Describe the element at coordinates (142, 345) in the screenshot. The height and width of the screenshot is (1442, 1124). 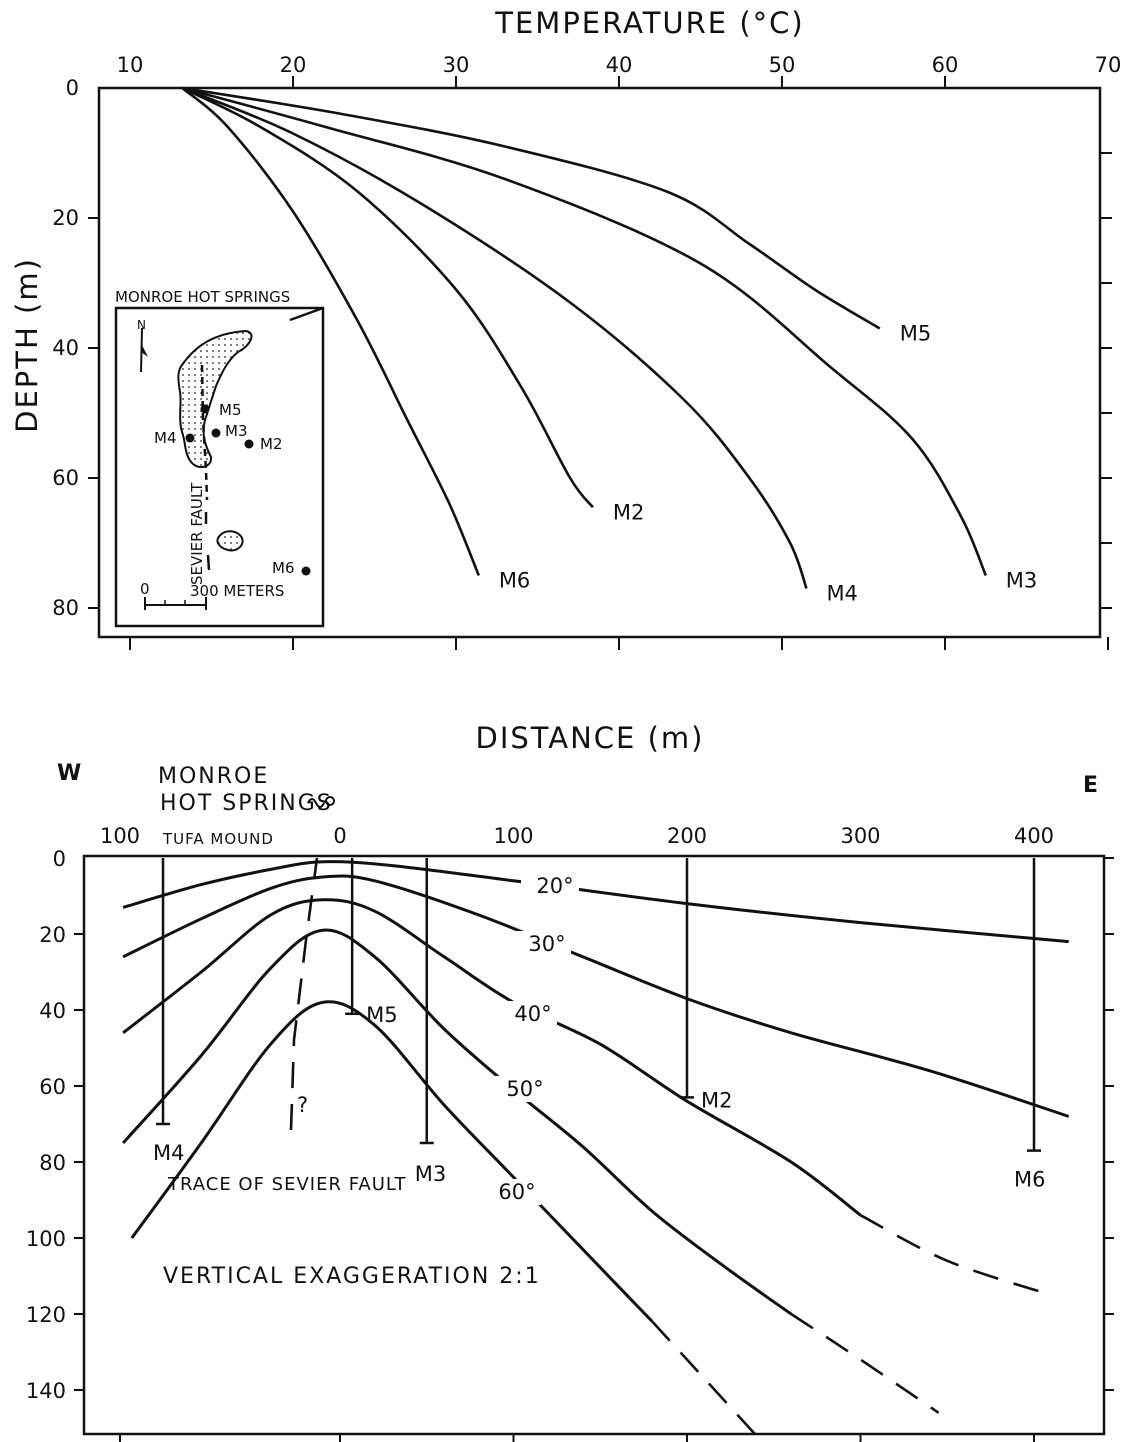
I see `north-arrow-icon: N` at that location.